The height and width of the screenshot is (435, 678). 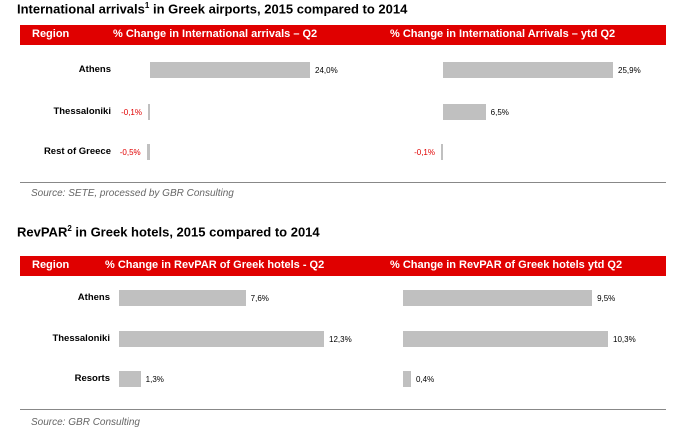 I want to click on chart1-header-region: Region, so click(x=51, y=34).